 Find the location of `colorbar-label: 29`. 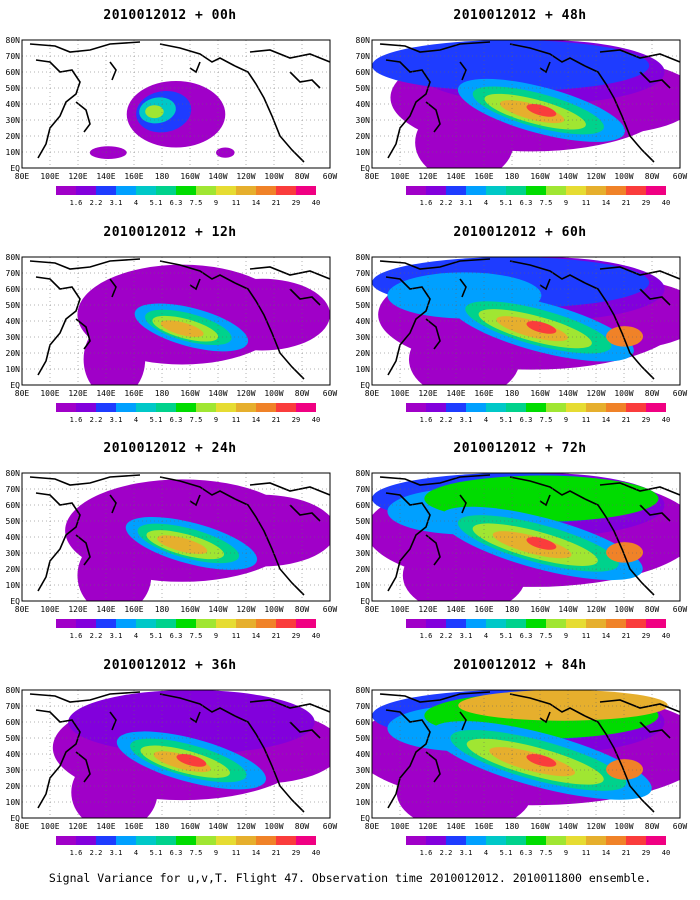

colorbar-label: 29 is located at coordinates (646, 420).